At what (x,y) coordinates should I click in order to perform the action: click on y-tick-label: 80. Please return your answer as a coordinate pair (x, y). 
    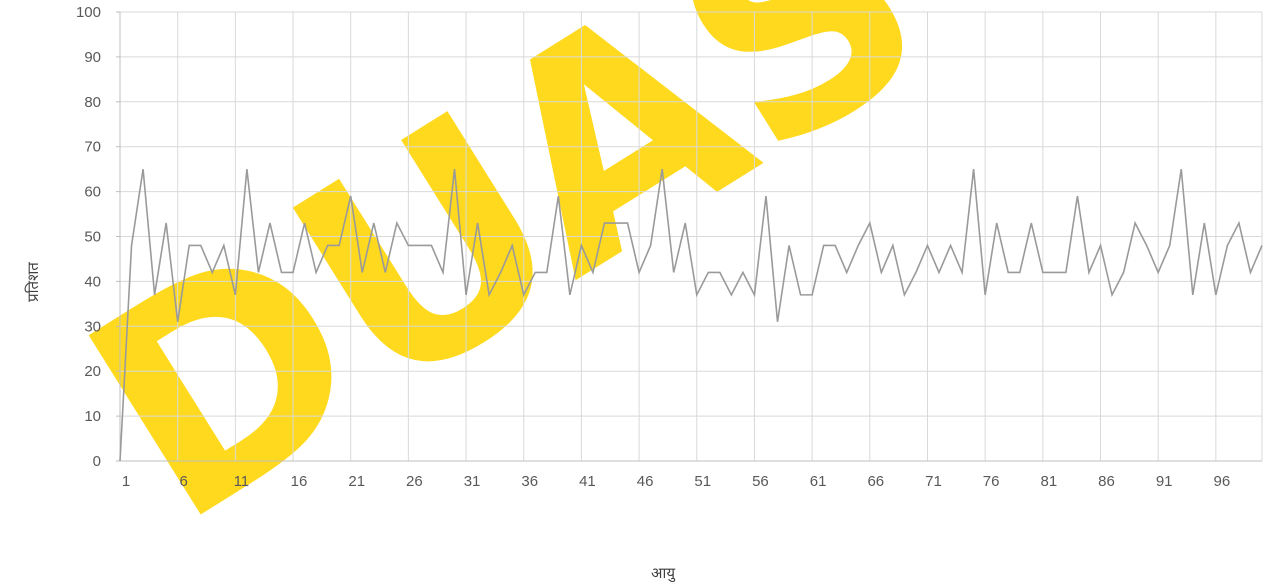
    Looking at the image, I should click on (92, 102).